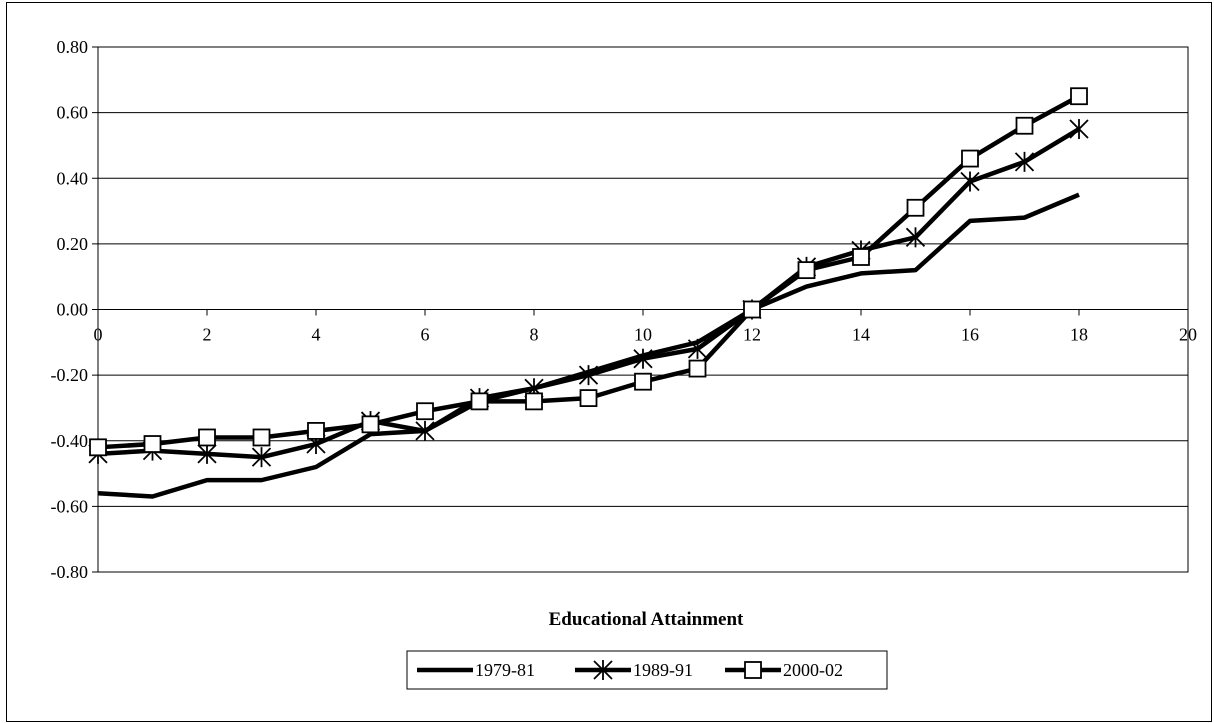 Image resolution: width=1214 pixels, height=723 pixels. I want to click on x-axis-label: Educational Attainment, so click(646, 619).